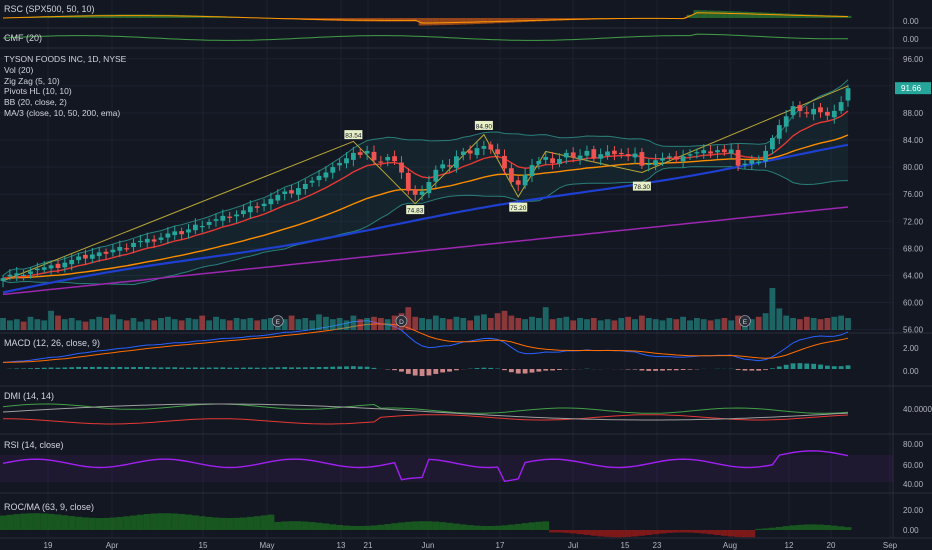  What do you see at coordinates (401, 321) in the screenshot?
I see `event-marker-1: D` at bounding box center [401, 321].